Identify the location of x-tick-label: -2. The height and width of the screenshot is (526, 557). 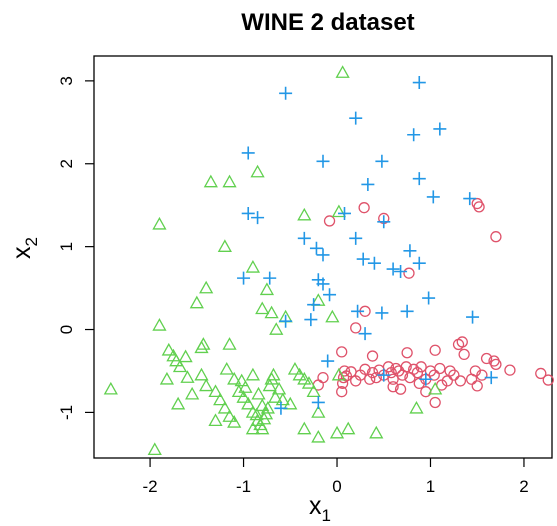
(150, 486).